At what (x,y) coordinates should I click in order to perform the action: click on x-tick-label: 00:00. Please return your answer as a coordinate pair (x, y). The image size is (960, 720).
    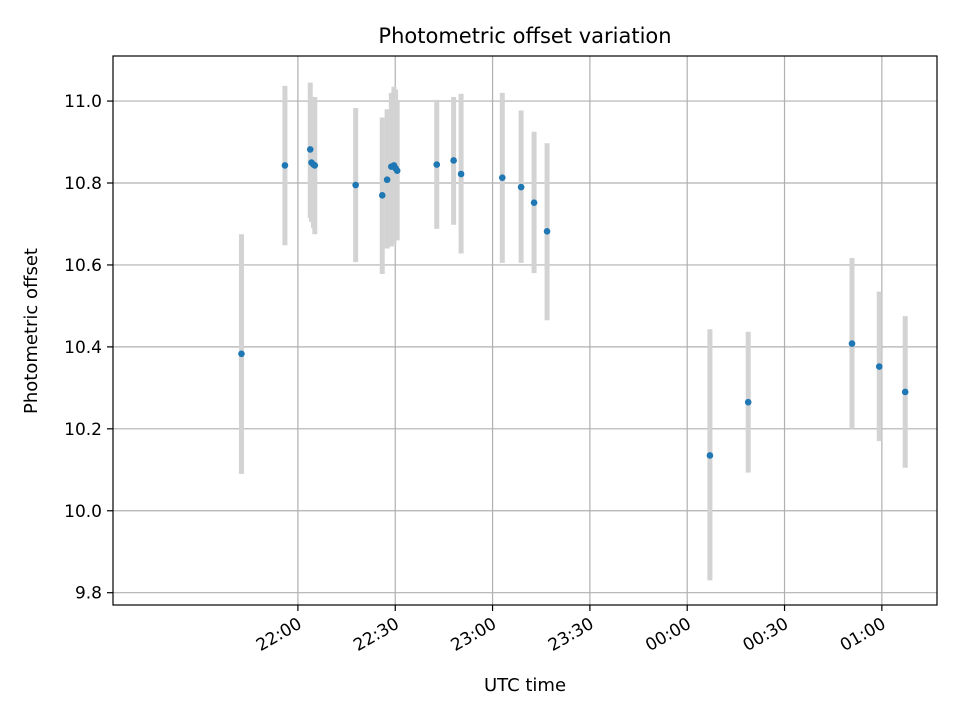
    Looking at the image, I should click on (668, 635).